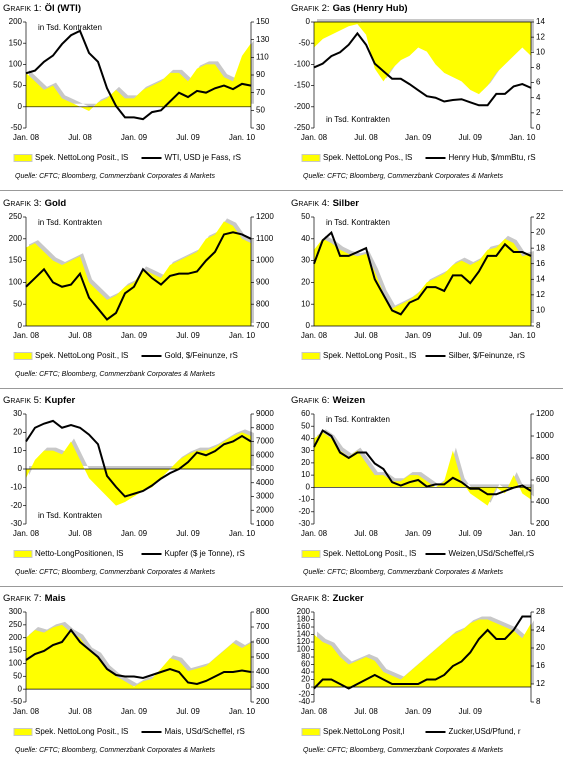 This screenshot has width=563, height=764. What do you see at coordinates (538, 325) in the screenshot?
I see `y2-tick-label: 8` at bounding box center [538, 325].